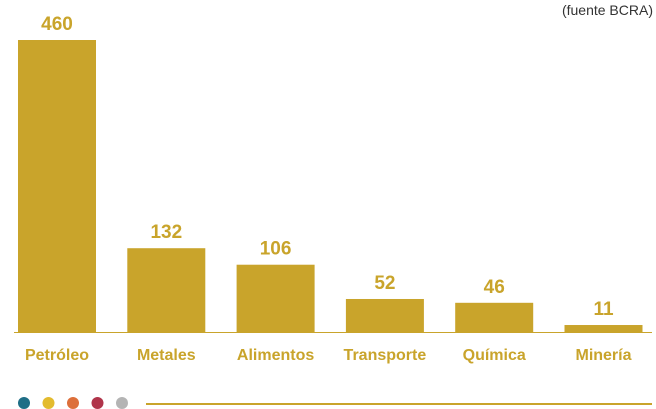 The height and width of the screenshot is (409, 656). What do you see at coordinates (276, 249) in the screenshot?
I see `value-label-3: 106` at bounding box center [276, 249].